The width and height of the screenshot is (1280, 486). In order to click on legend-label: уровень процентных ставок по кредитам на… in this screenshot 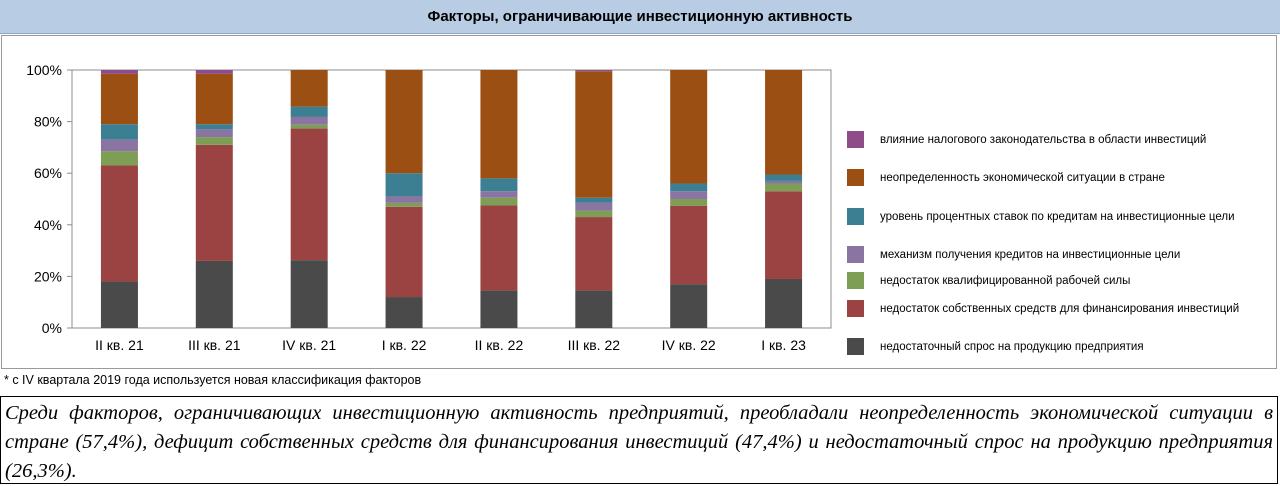, I will do `click(1057, 216)`.